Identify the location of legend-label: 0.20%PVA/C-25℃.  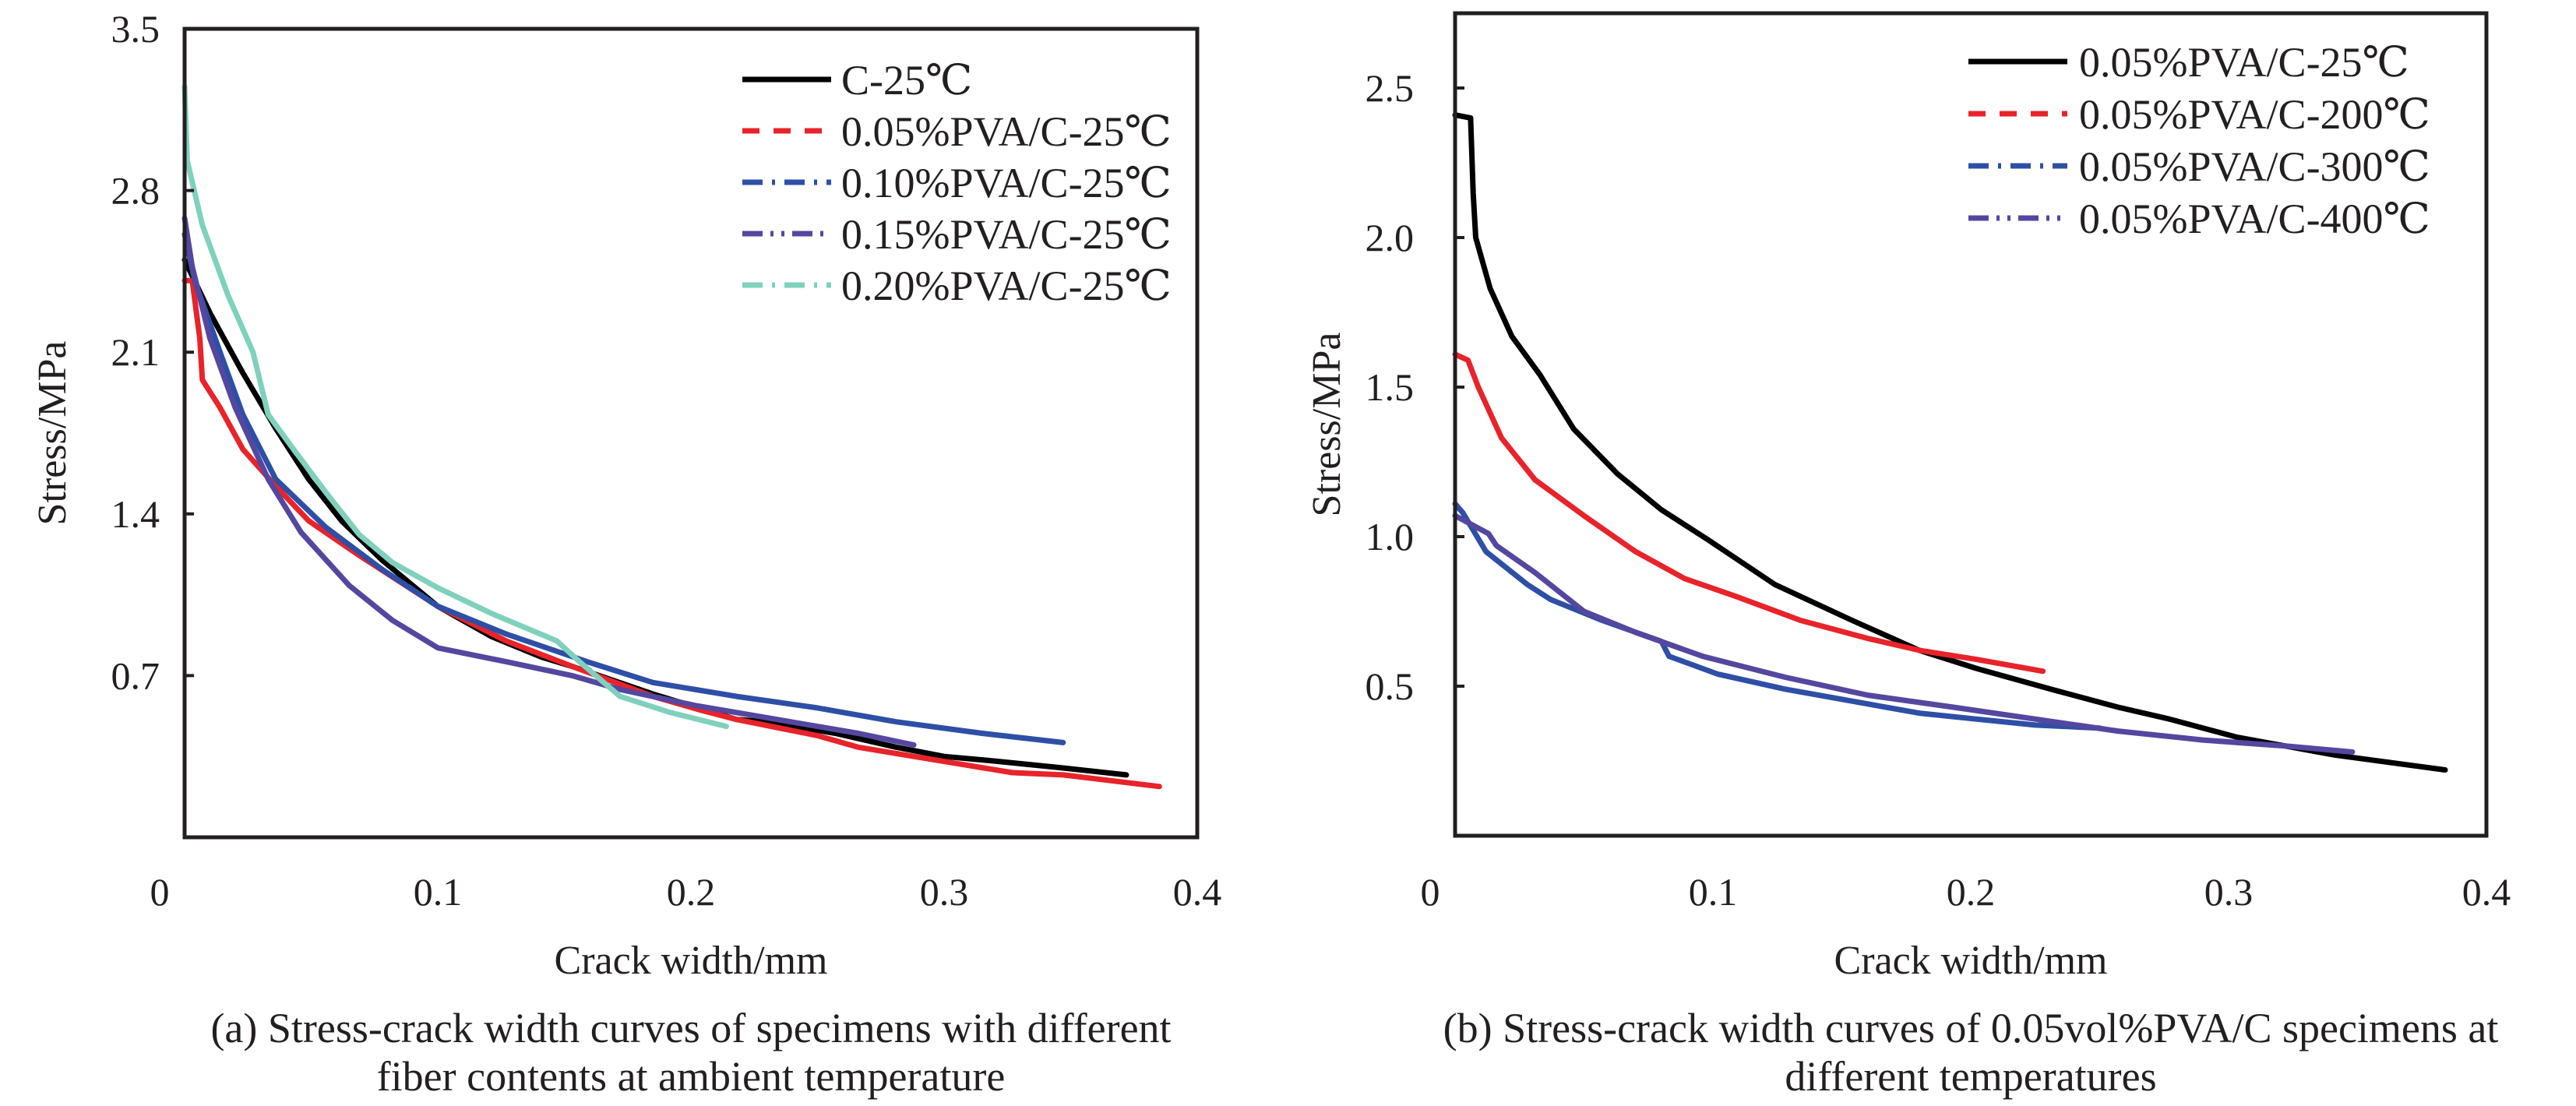
(1006, 285).